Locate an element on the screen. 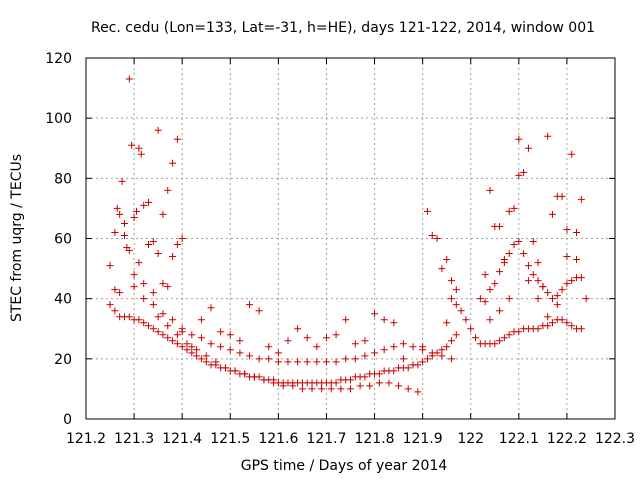  x-tick-label: 122 is located at coordinates (470, 439).